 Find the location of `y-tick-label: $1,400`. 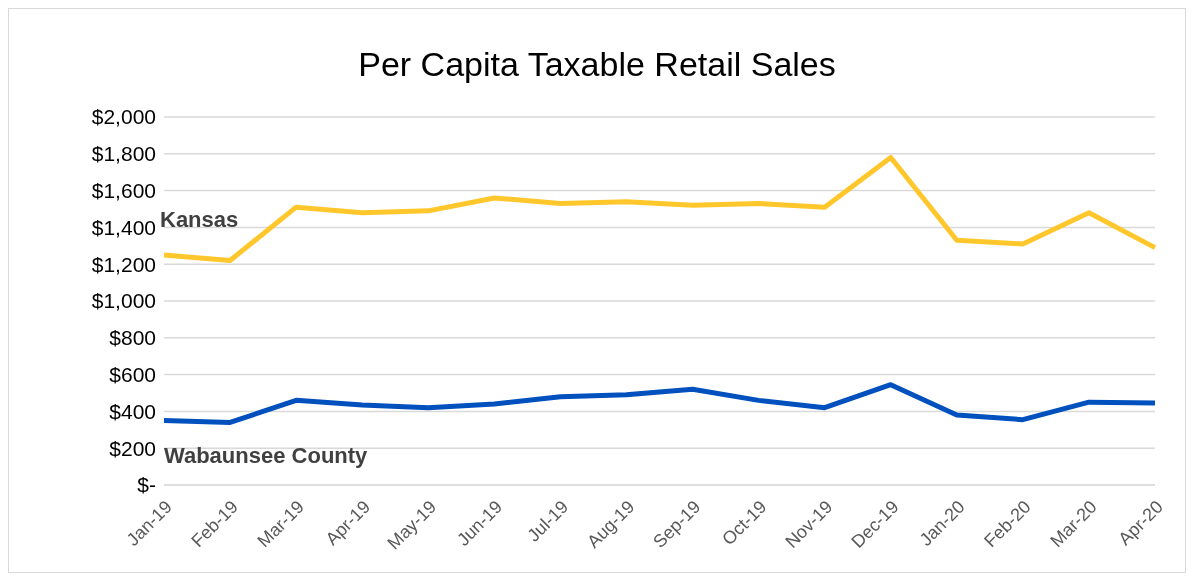

y-tick-label: $1,400 is located at coordinates (123, 227).